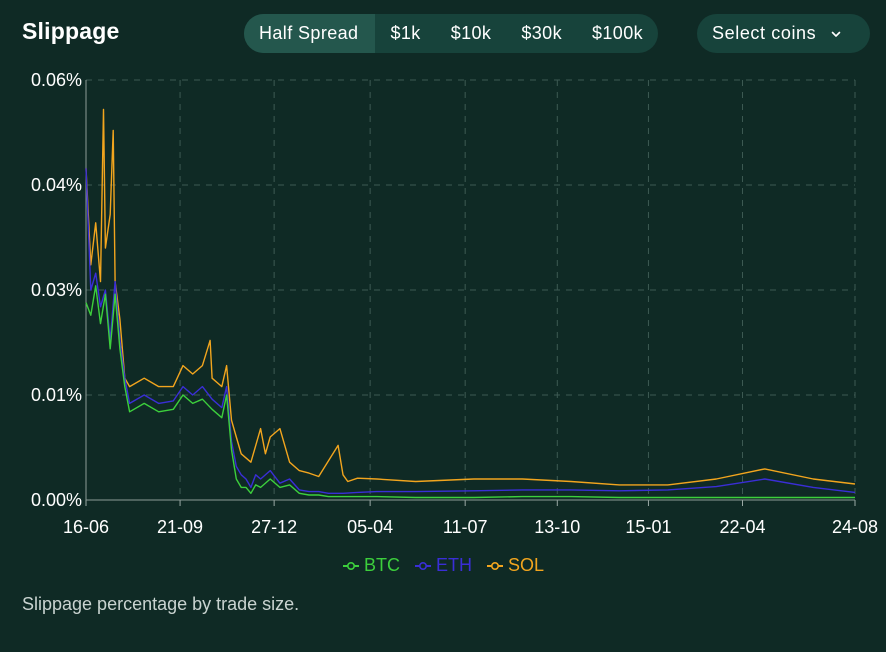 The height and width of the screenshot is (652, 886). I want to click on legend-label-sol: SOL, so click(526, 565).